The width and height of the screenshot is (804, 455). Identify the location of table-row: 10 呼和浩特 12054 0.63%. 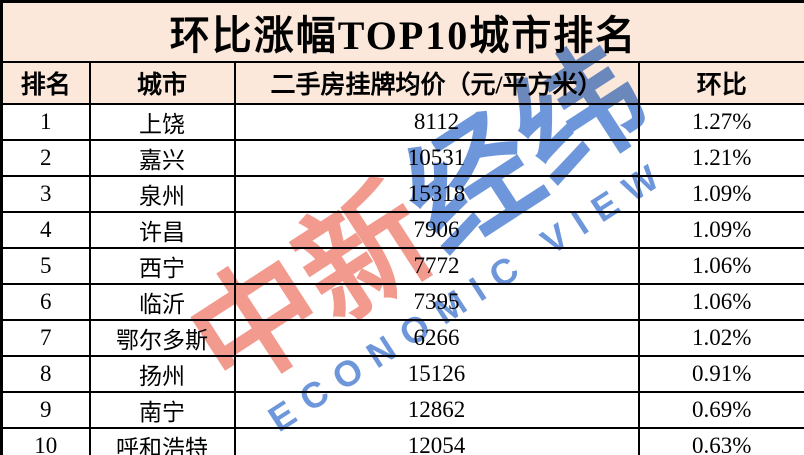
(402, 441).